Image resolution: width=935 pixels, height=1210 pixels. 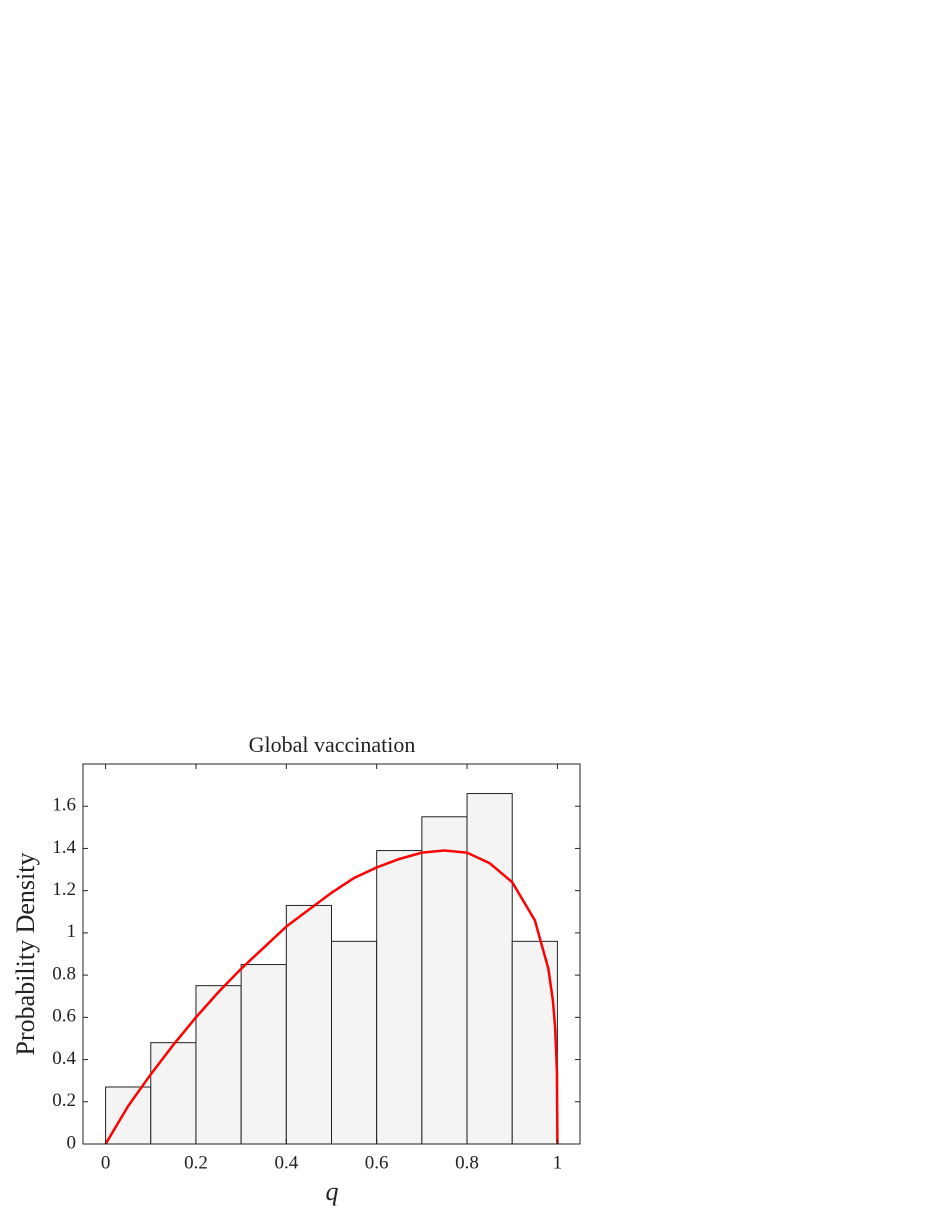 I want to click on y-axis-label: Probability Density, so click(x=25, y=954).